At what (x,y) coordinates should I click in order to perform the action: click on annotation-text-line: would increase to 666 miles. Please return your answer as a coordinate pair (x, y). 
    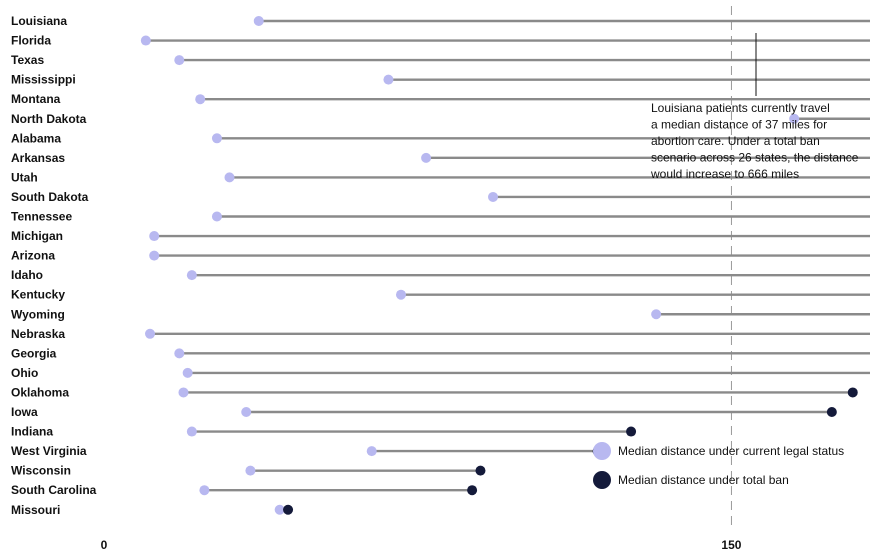
    Looking at the image, I should click on (724, 174).